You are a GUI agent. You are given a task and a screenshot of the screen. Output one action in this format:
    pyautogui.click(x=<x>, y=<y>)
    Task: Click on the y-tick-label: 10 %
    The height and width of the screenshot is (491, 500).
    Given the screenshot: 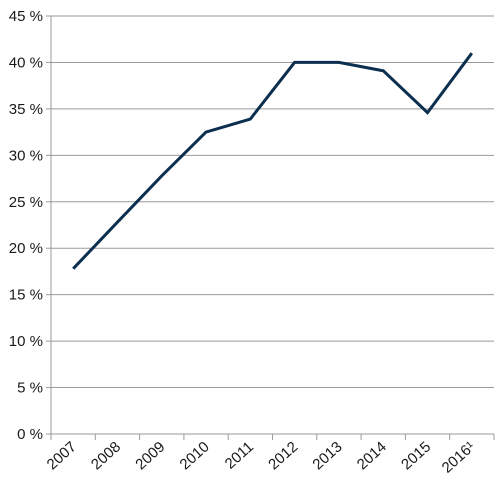 What is the action you would take?
    pyautogui.click(x=26, y=341)
    